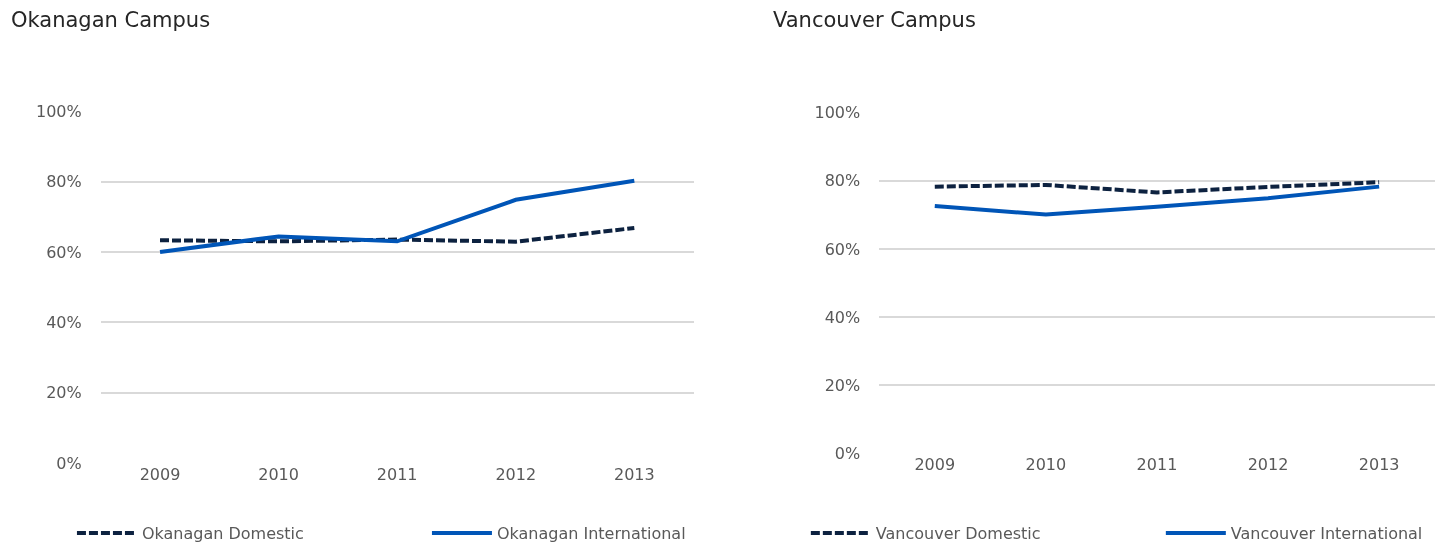 The width and height of the screenshot is (1439, 550). What do you see at coordinates (591, 534) in the screenshot?
I see `legend-label: Okanagan International` at bounding box center [591, 534].